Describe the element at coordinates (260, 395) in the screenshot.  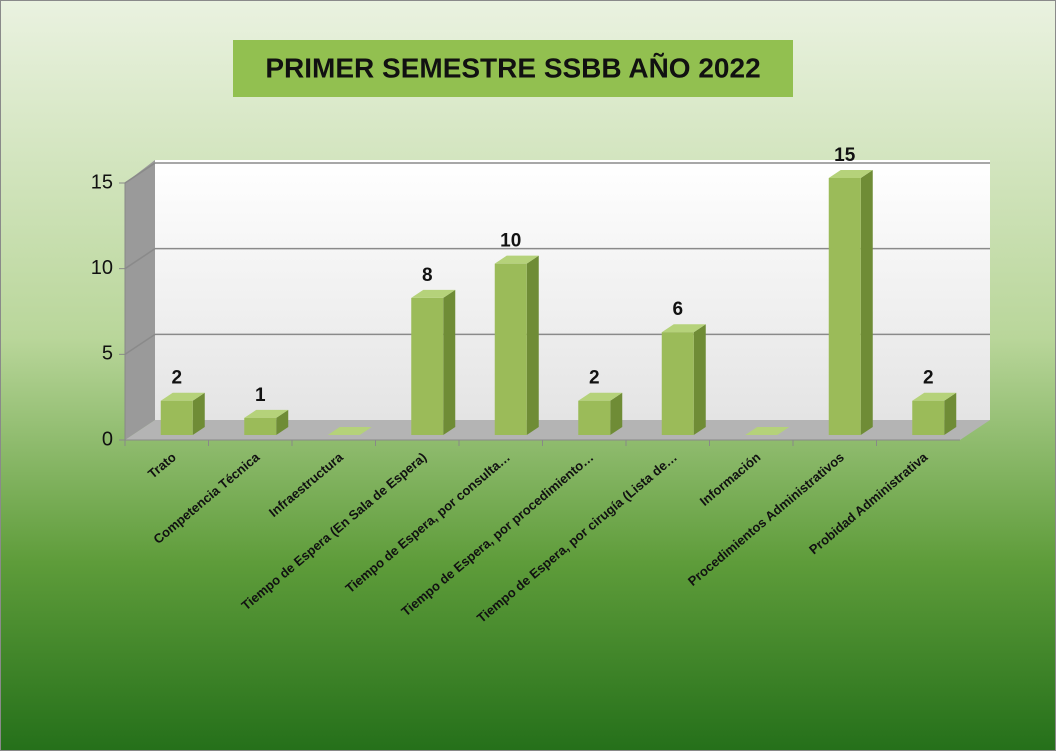
I see `data-label: 1` at that location.